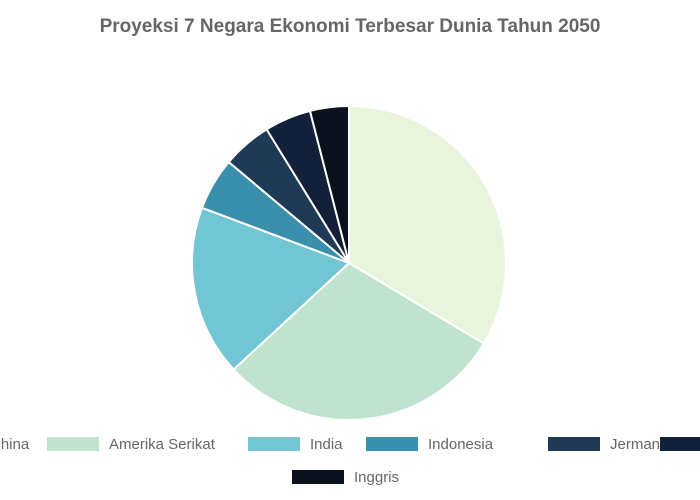 The height and width of the screenshot is (500, 700). What do you see at coordinates (326, 444) in the screenshot?
I see `legend-label: India` at bounding box center [326, 444].